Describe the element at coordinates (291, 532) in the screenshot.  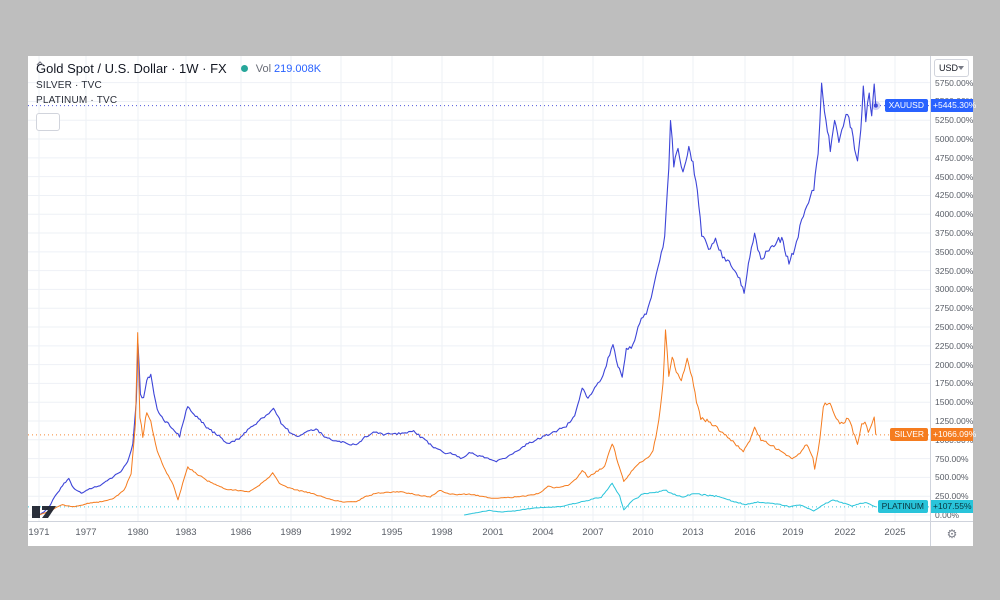
I see `time-axis-label: 1989` at that location.